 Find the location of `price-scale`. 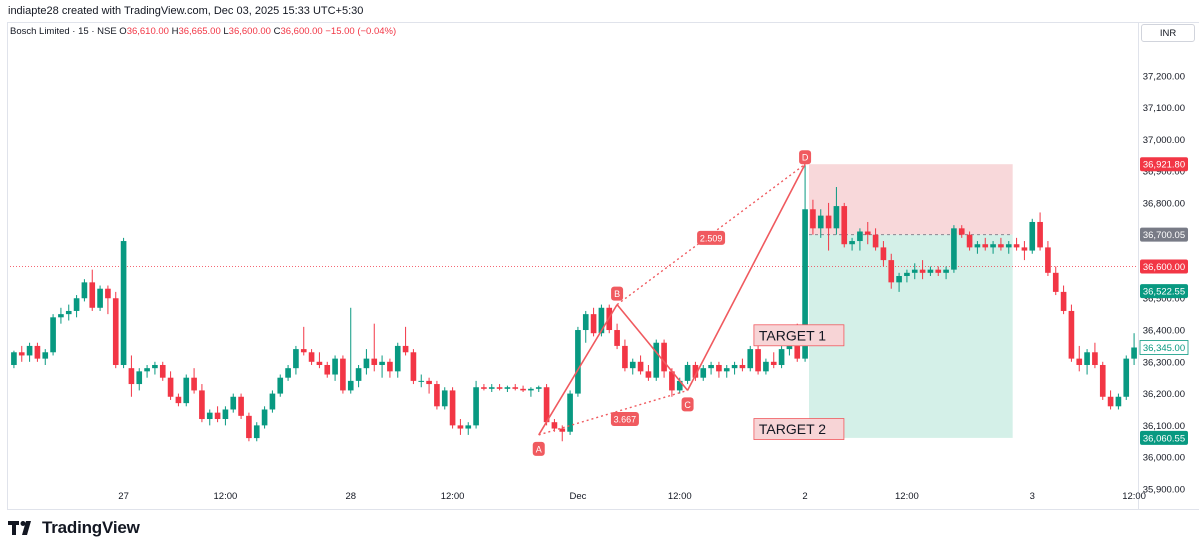

price-scale is located at coordinates (1169, 266).